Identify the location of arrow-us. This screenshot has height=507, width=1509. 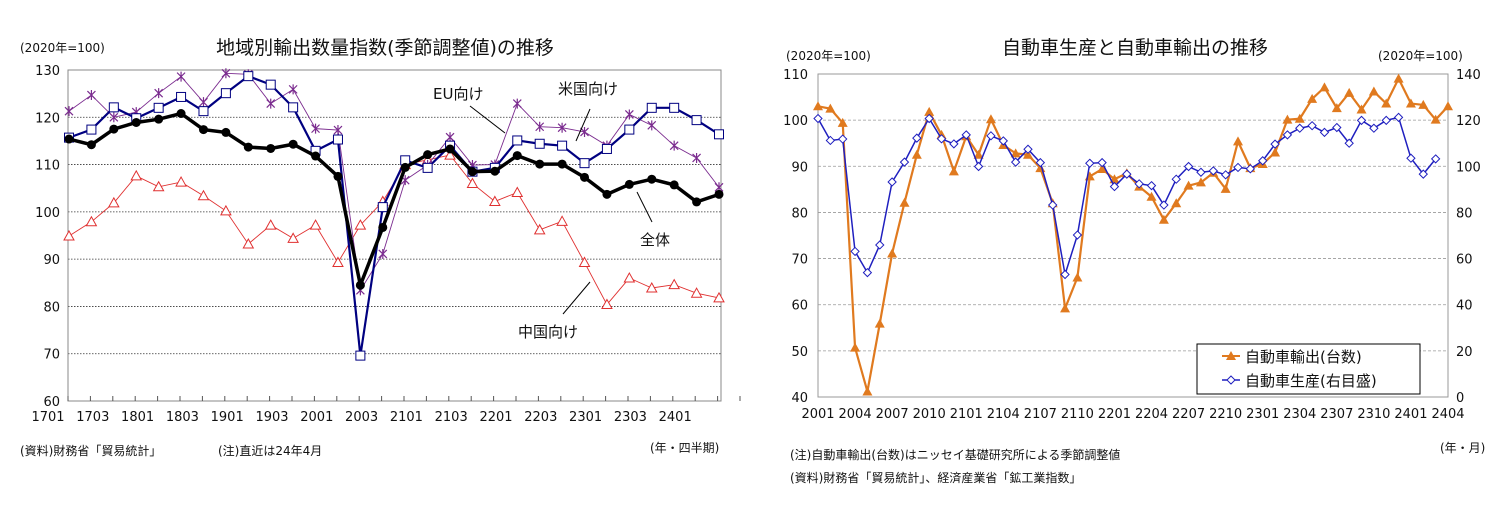
(583, 125).